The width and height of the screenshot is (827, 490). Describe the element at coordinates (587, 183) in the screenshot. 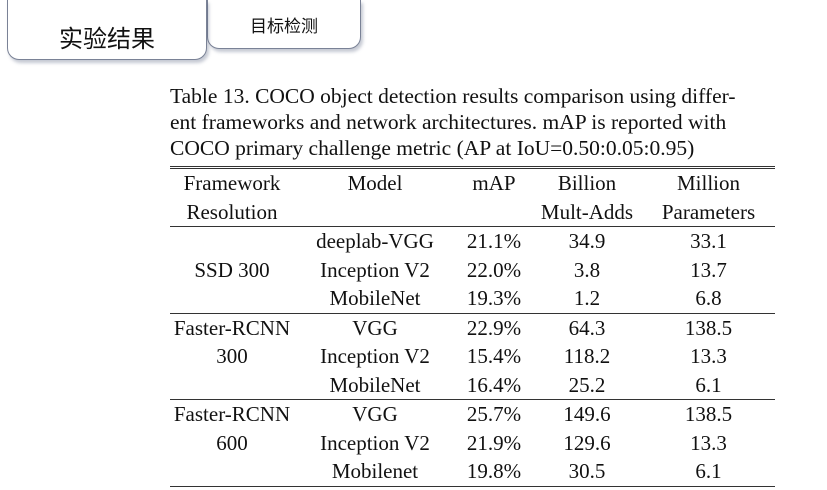

I see `header-cell: Billion` at that location.